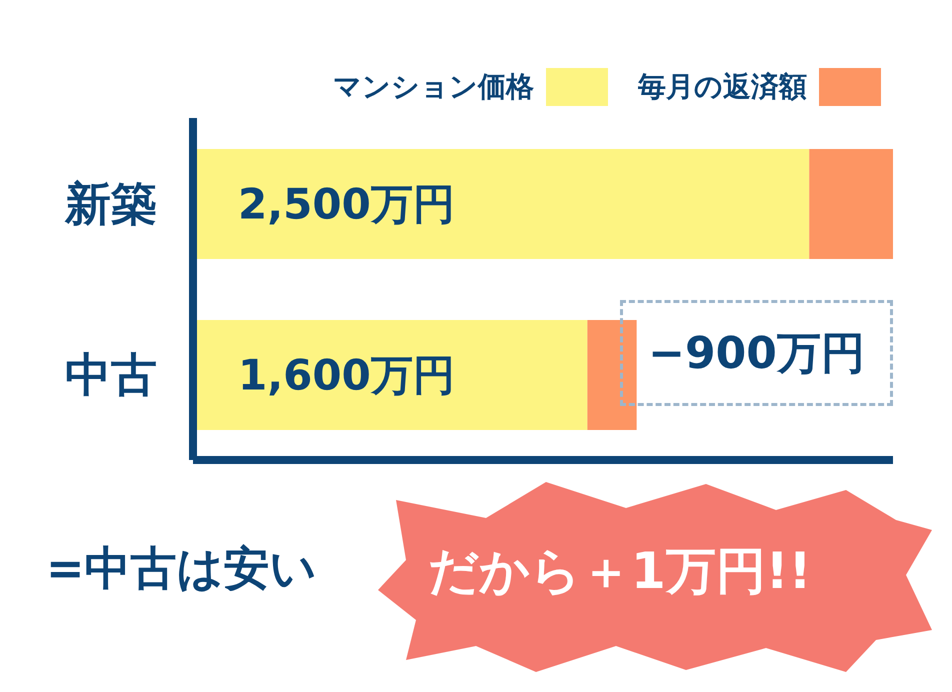 This screenshot has height=692, width=952. Describe the element at coordinates (346, 204) in the screenshot. I see `data-label: 2,500万円` at that location.